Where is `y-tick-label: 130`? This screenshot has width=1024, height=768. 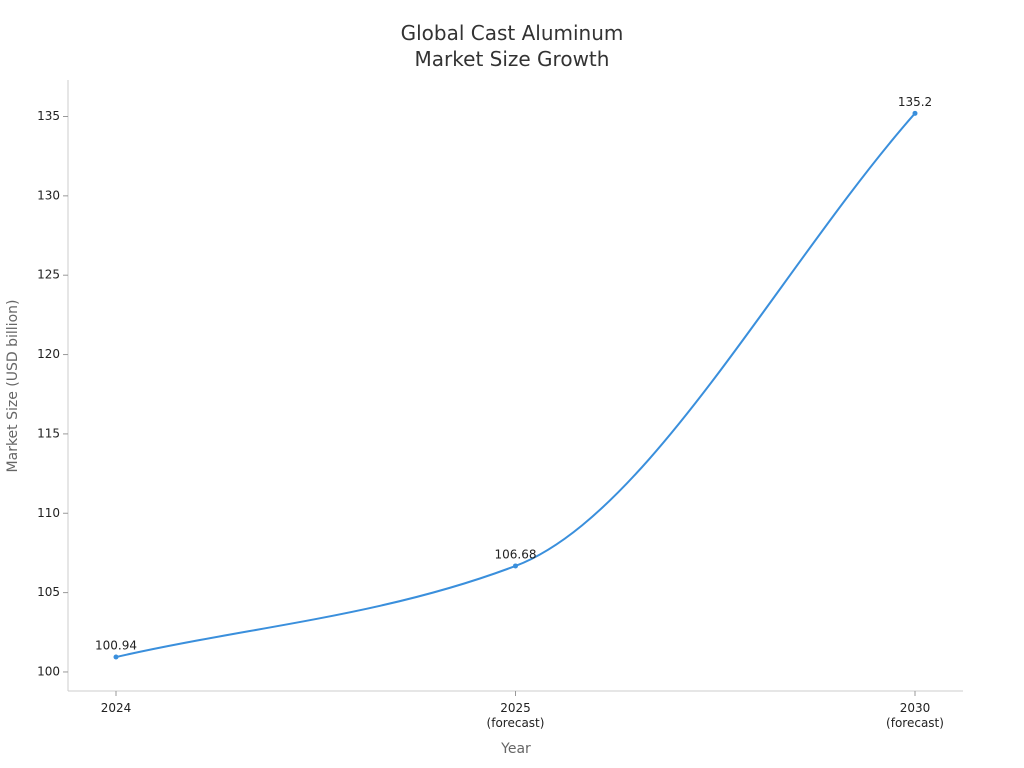
y-tick-label: 130 is located at coordinates (48, 195).